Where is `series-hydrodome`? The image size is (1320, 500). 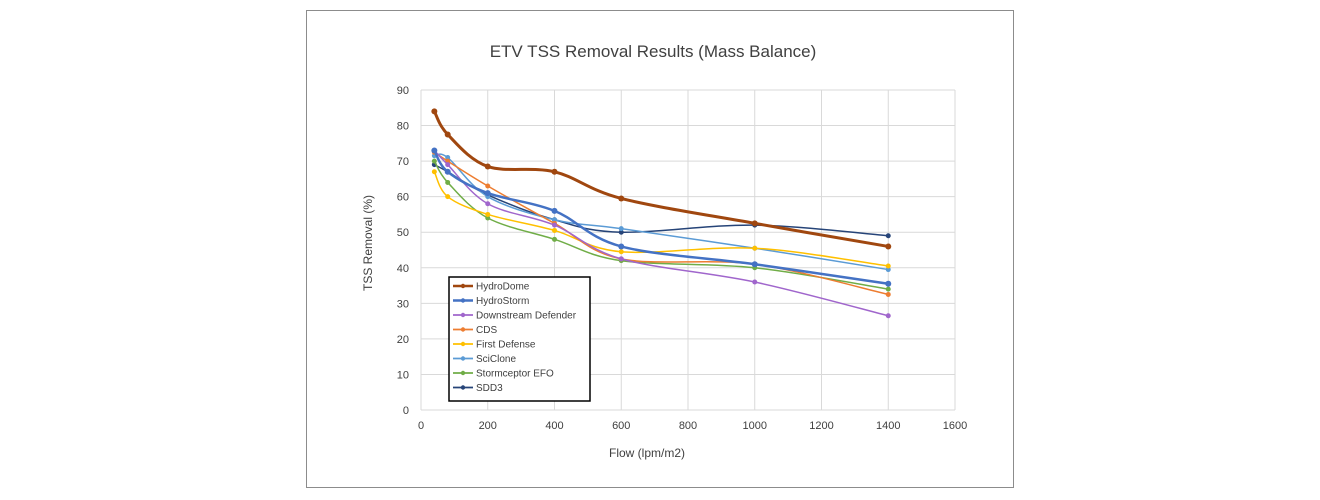 series-hydrodome is located at coordinates (661, 179).